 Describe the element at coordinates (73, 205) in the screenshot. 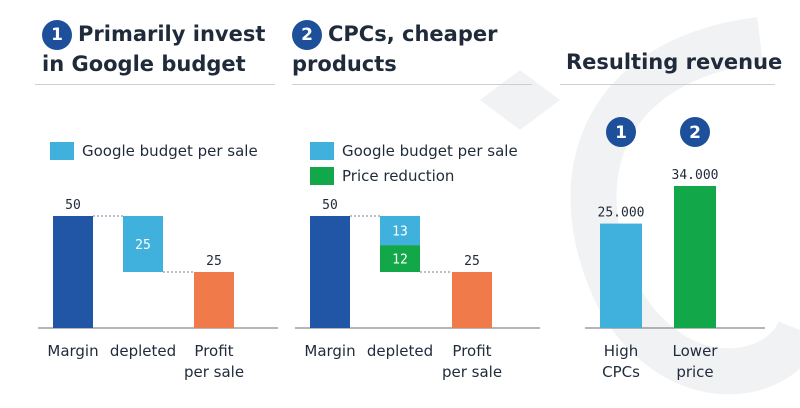

I see `chart-1-value-label-1: 50` at that location.